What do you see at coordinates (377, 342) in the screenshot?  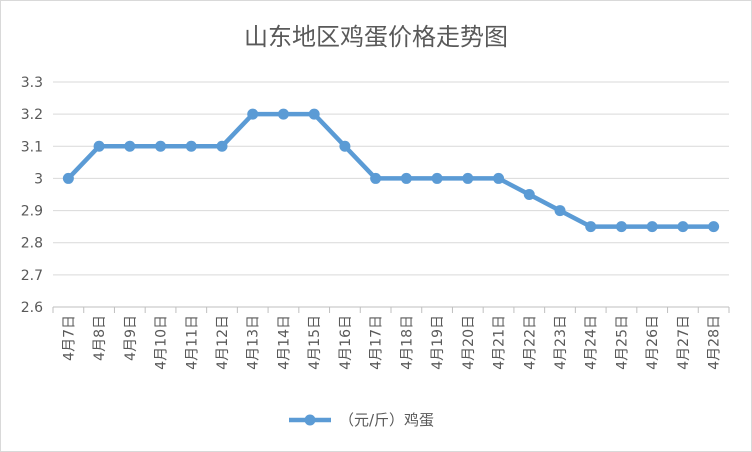 I see `x-tick-label: 4月17日` at bounding box center [377, 342].